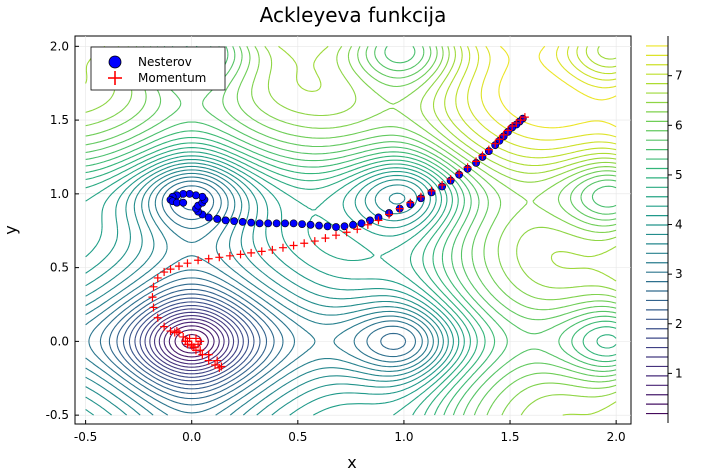 The height and width of the screenshot is (476, 716). What do you see at coordinates (351, 462) in the screenshot?
I see `x-axis-title: x` at bounding box center [351, 462].